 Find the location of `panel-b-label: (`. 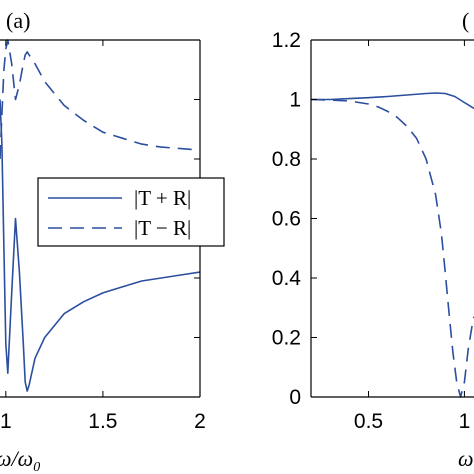

panel-b-label: ( is located at coordinates (465, 20).